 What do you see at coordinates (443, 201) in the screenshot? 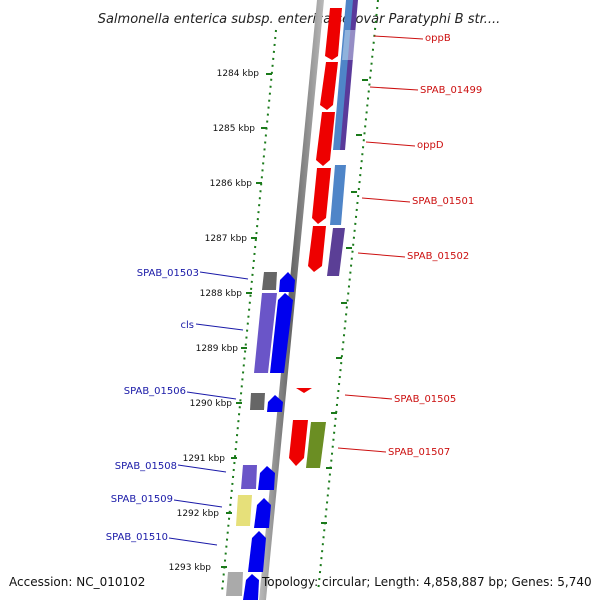
I see `gene-label-right: SPAB_01501` at bounding box center [443, 201].